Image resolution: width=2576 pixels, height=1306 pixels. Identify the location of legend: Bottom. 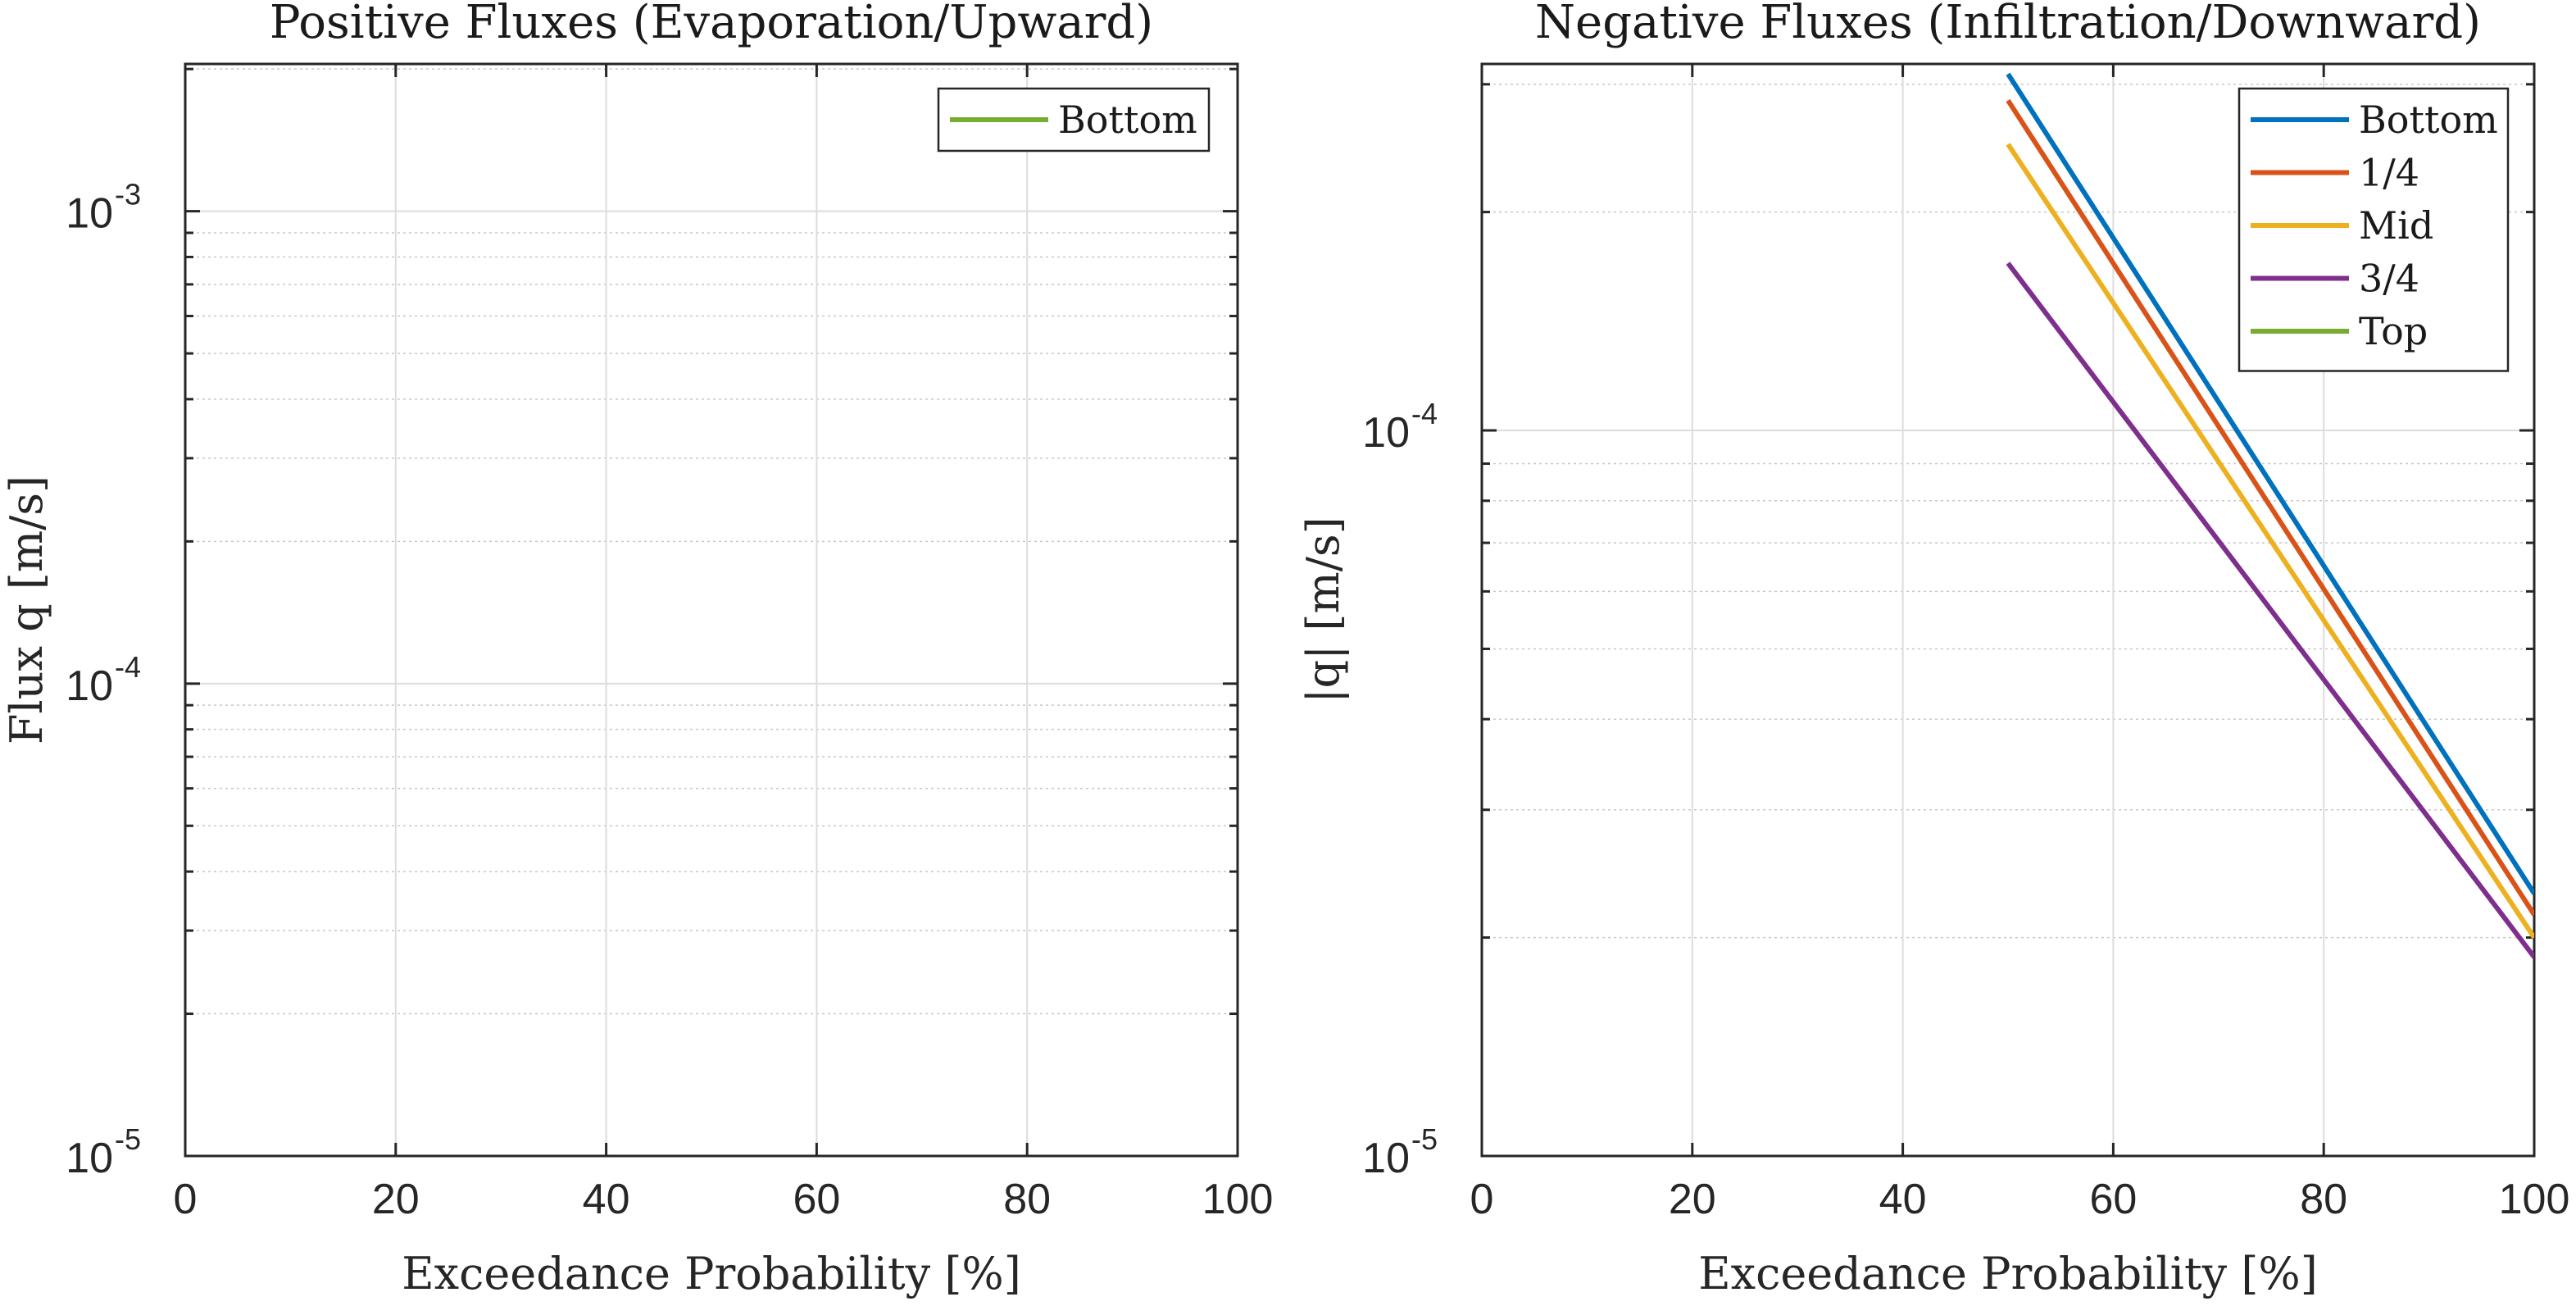
(1074, 119).